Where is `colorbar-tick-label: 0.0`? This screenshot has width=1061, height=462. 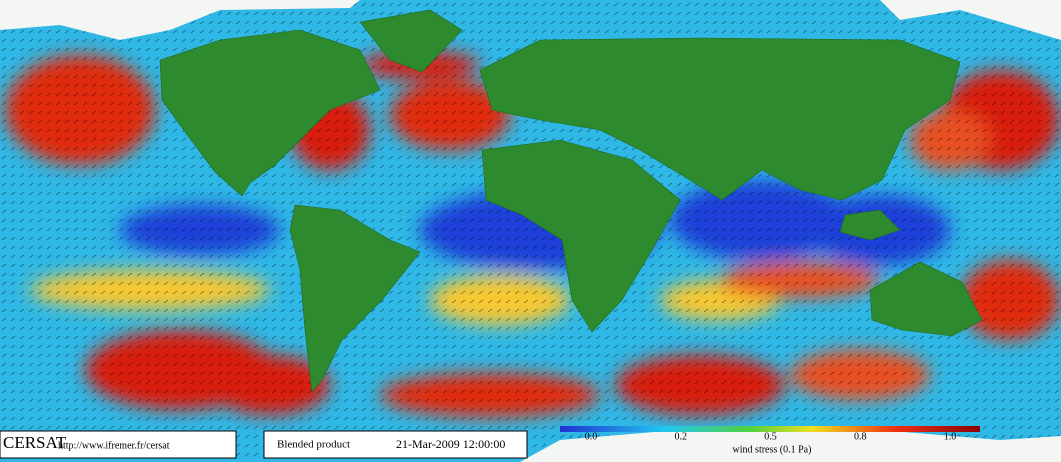 colorbar-tick-label: 0.0 is located at coordinates (591, 436).